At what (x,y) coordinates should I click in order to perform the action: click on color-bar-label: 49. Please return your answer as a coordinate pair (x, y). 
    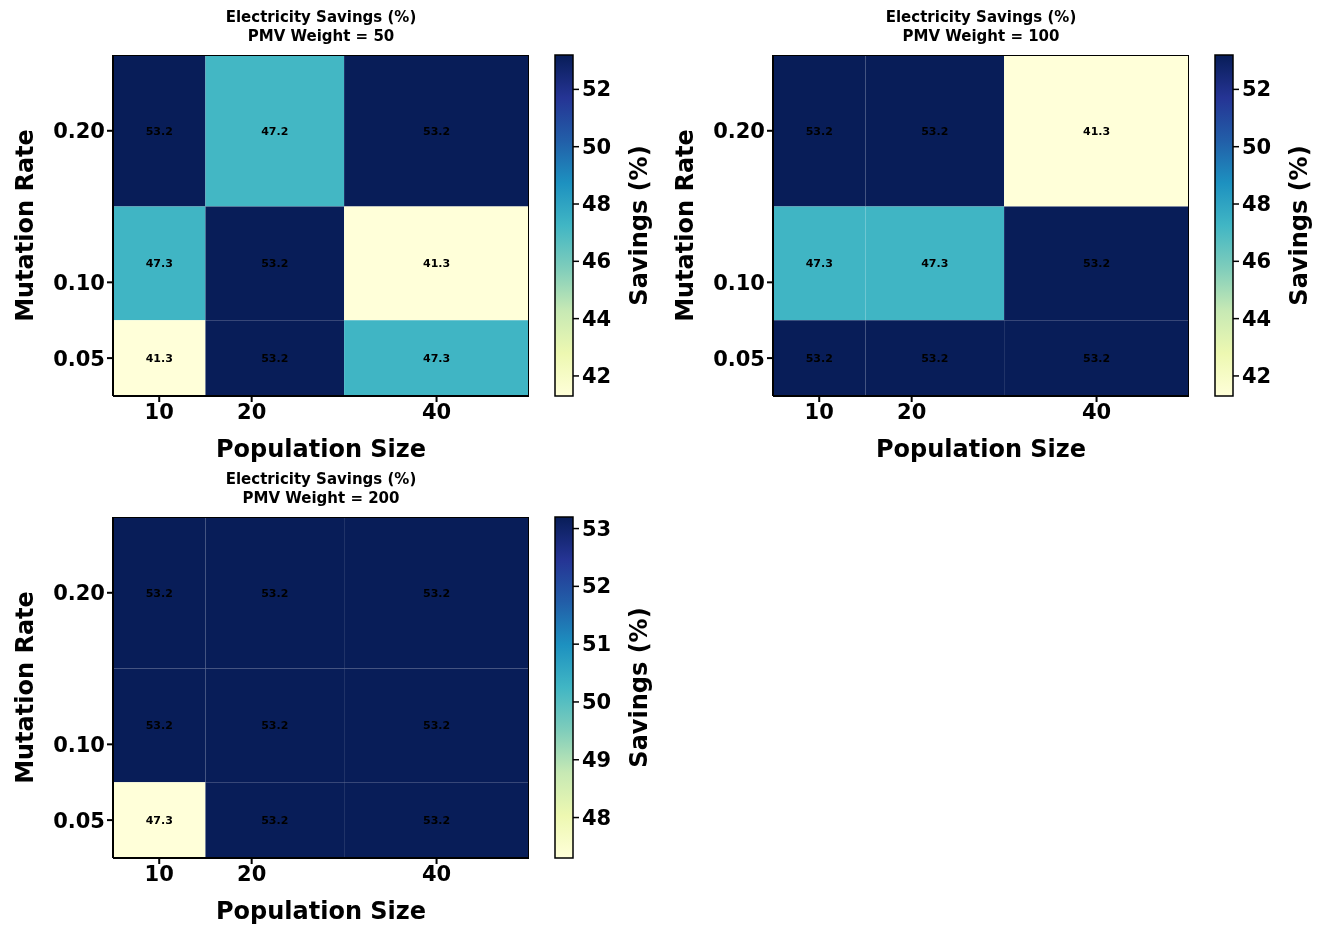
    Looking at the image, I should click on (597, 759).